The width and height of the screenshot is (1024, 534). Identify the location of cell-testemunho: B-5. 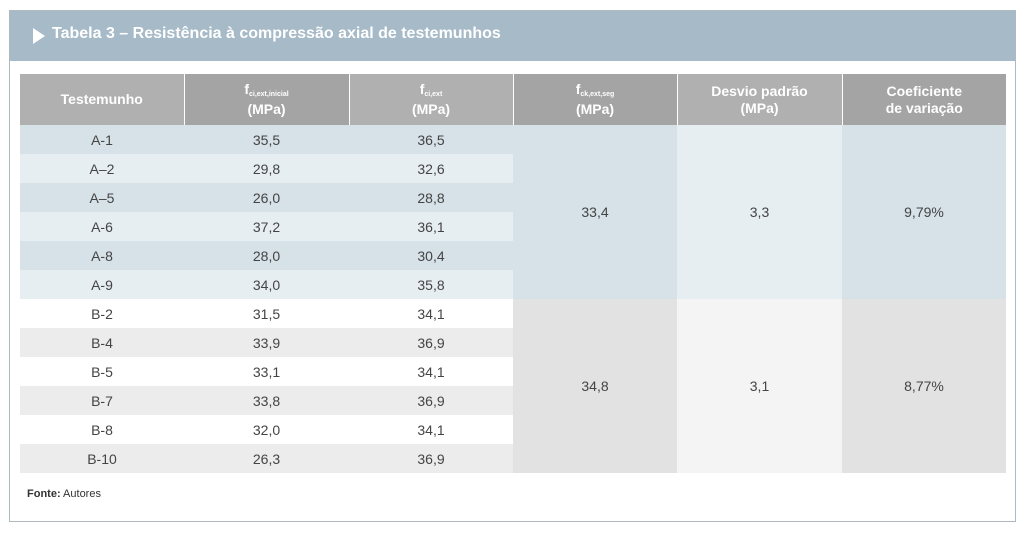
(102, 371).